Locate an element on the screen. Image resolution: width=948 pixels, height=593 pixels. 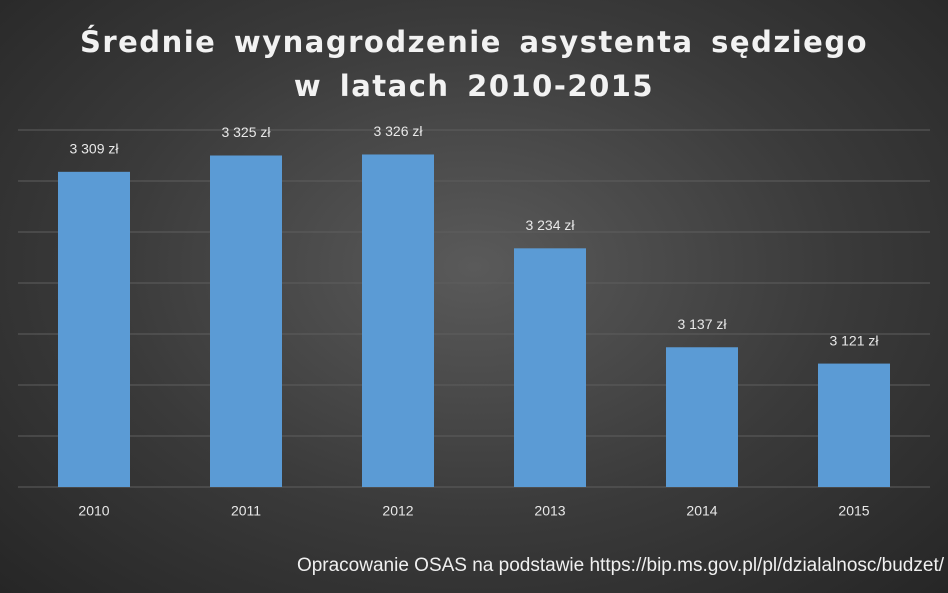
value-label: 3 137 zł is located at coordinates (702, 324).